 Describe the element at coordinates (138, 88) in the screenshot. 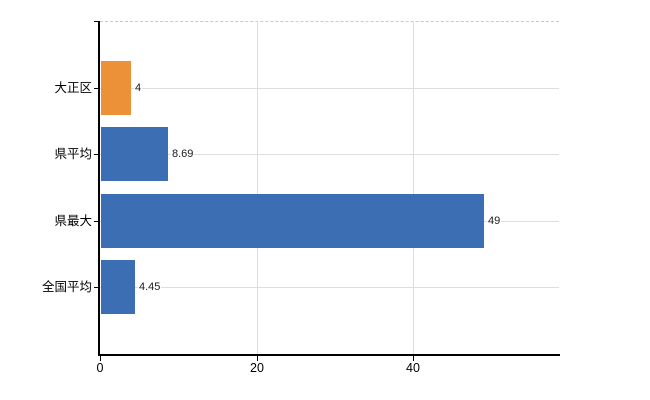

I see `value-label: 4` at that location.